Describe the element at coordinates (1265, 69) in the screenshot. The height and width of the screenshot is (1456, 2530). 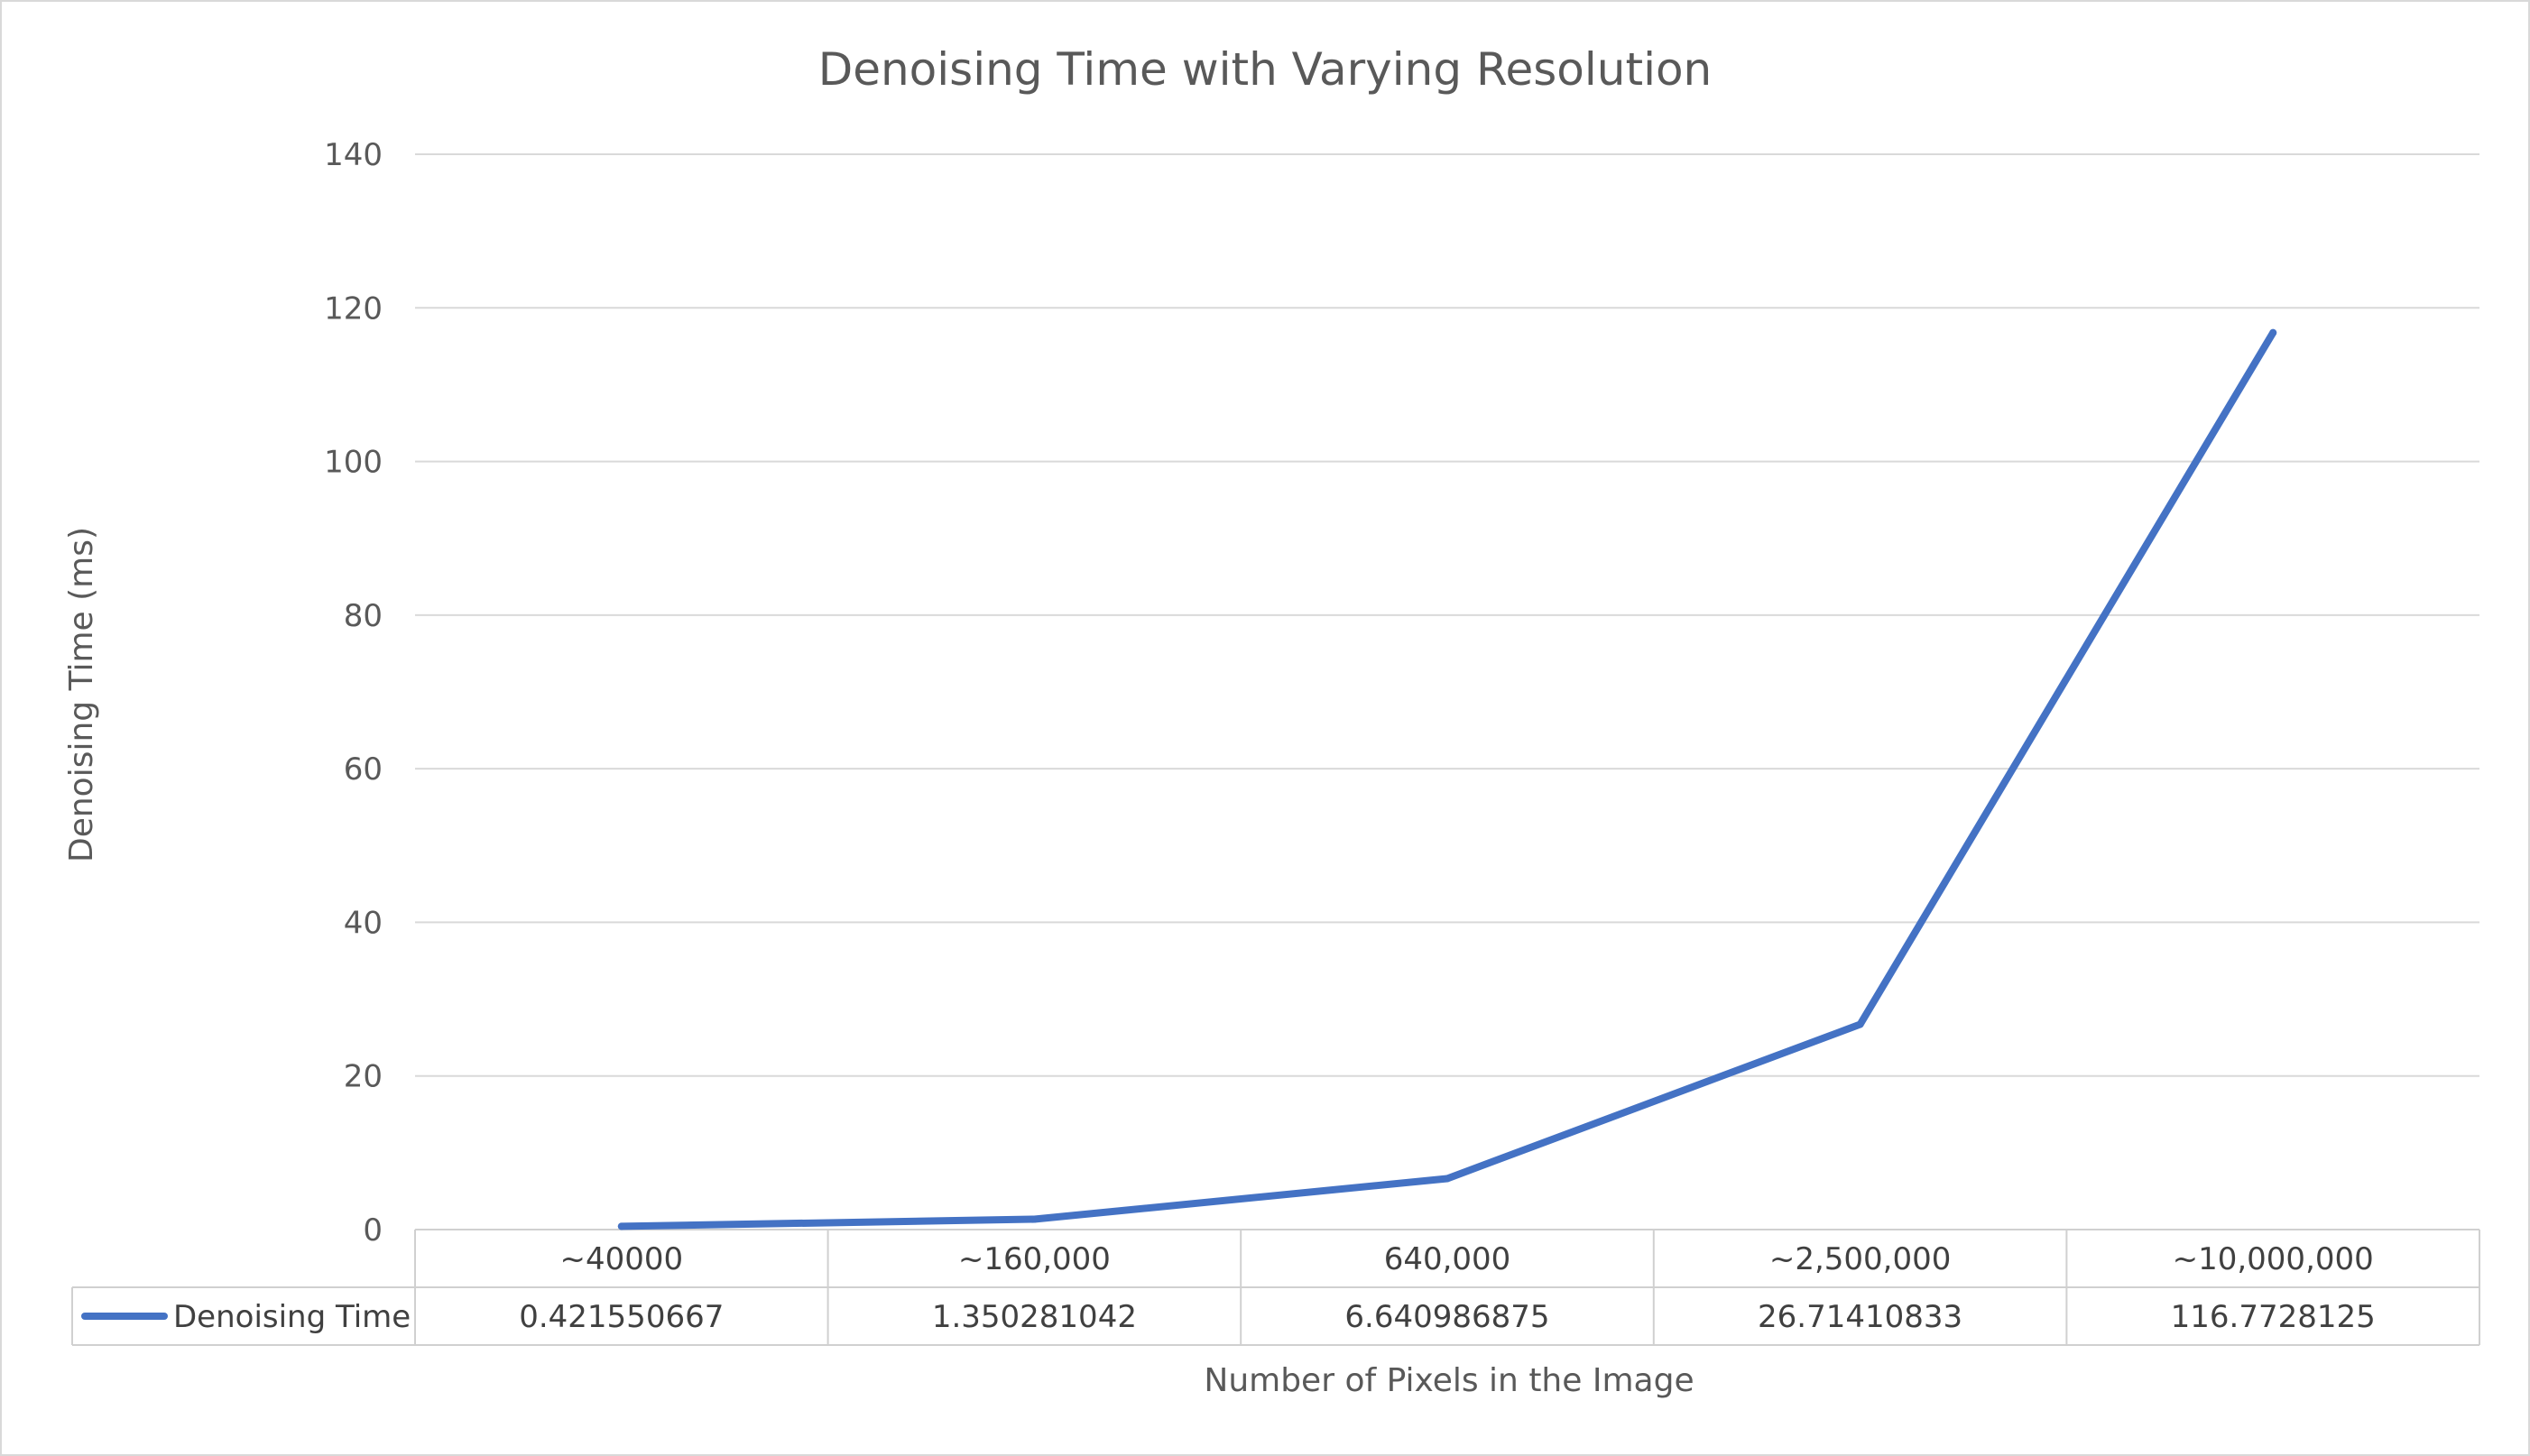
I see `chart-title: Denoising Time with Varying Resolution` at that location.